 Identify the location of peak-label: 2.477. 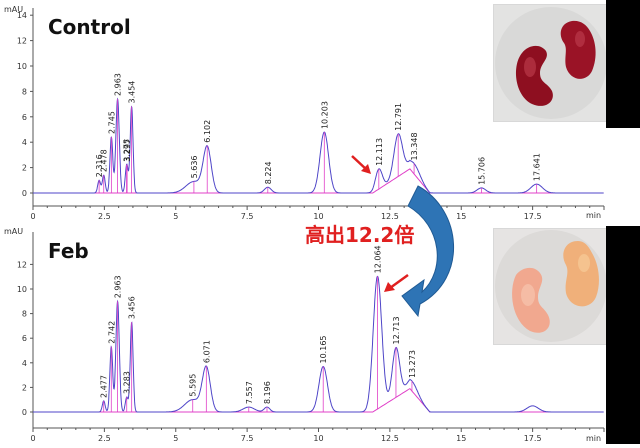
(104, 386).